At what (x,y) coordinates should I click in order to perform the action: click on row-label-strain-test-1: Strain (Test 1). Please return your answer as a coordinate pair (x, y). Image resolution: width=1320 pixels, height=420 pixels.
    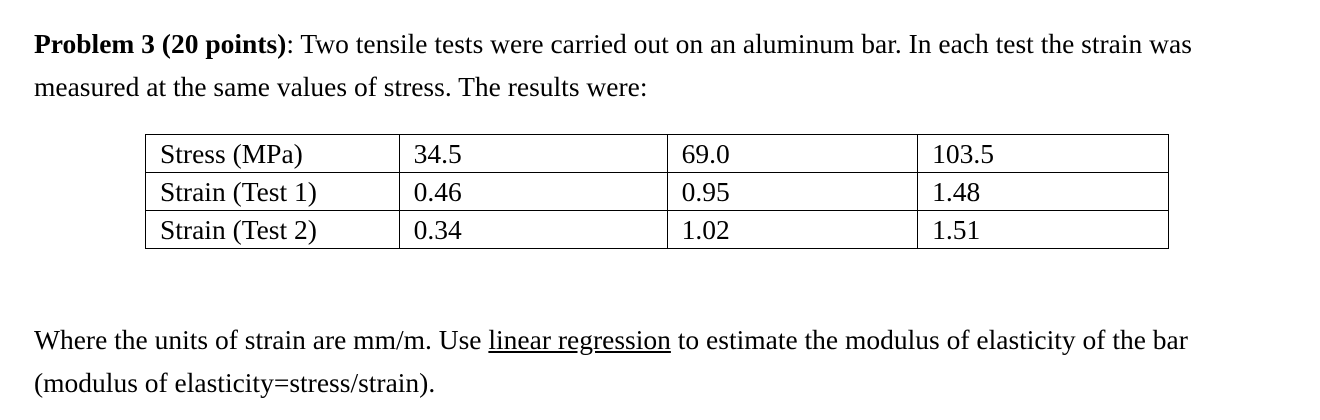
    Looking at the image, I should click on (272, 191).